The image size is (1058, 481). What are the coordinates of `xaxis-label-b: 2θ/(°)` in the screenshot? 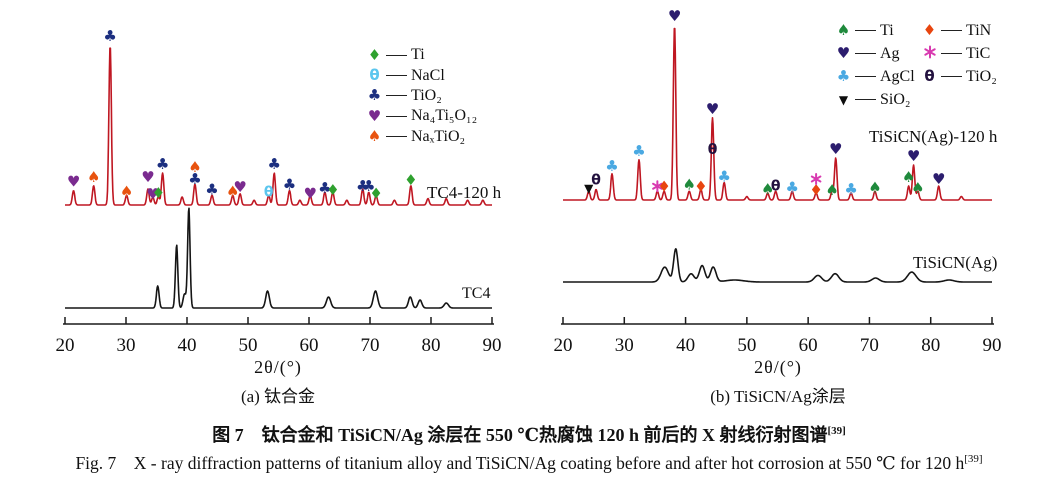 It's located at (778, 367).